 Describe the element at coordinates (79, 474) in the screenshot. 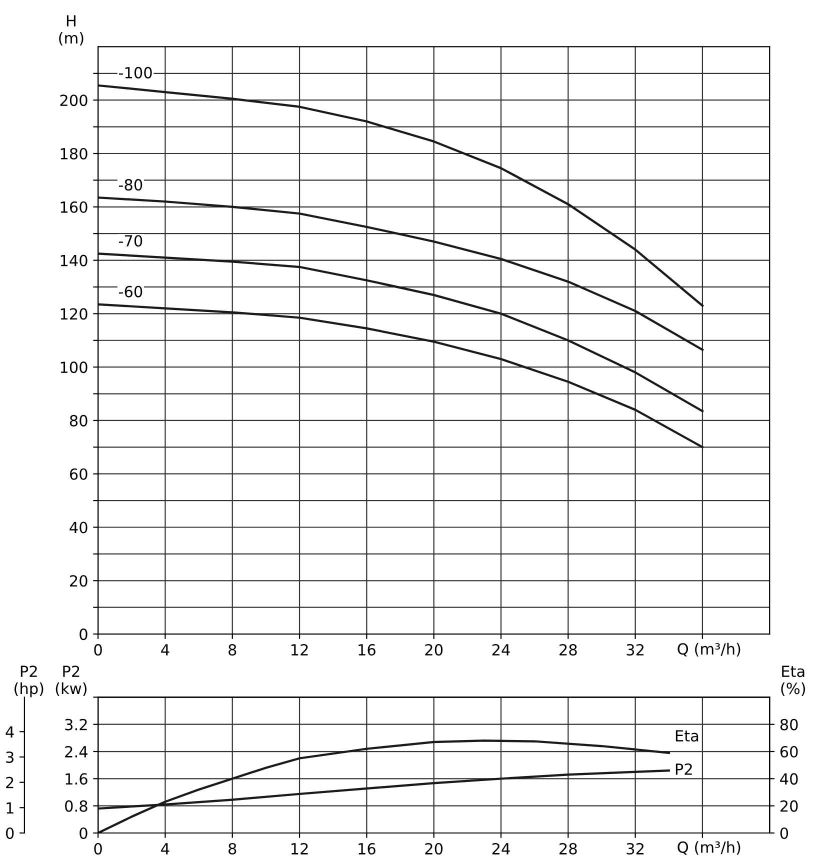

I see `y-tick-label: 60` at that location.